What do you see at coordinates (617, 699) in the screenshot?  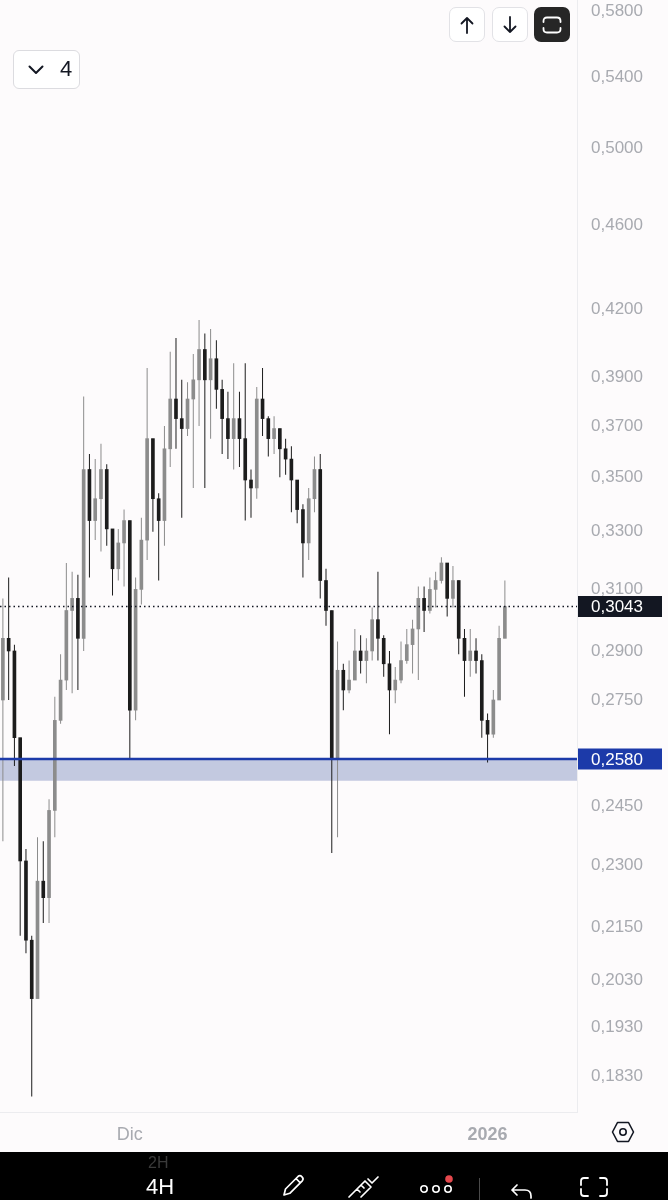 I see `y-tick-label: 0,2750` at bounding box center [617, 699].